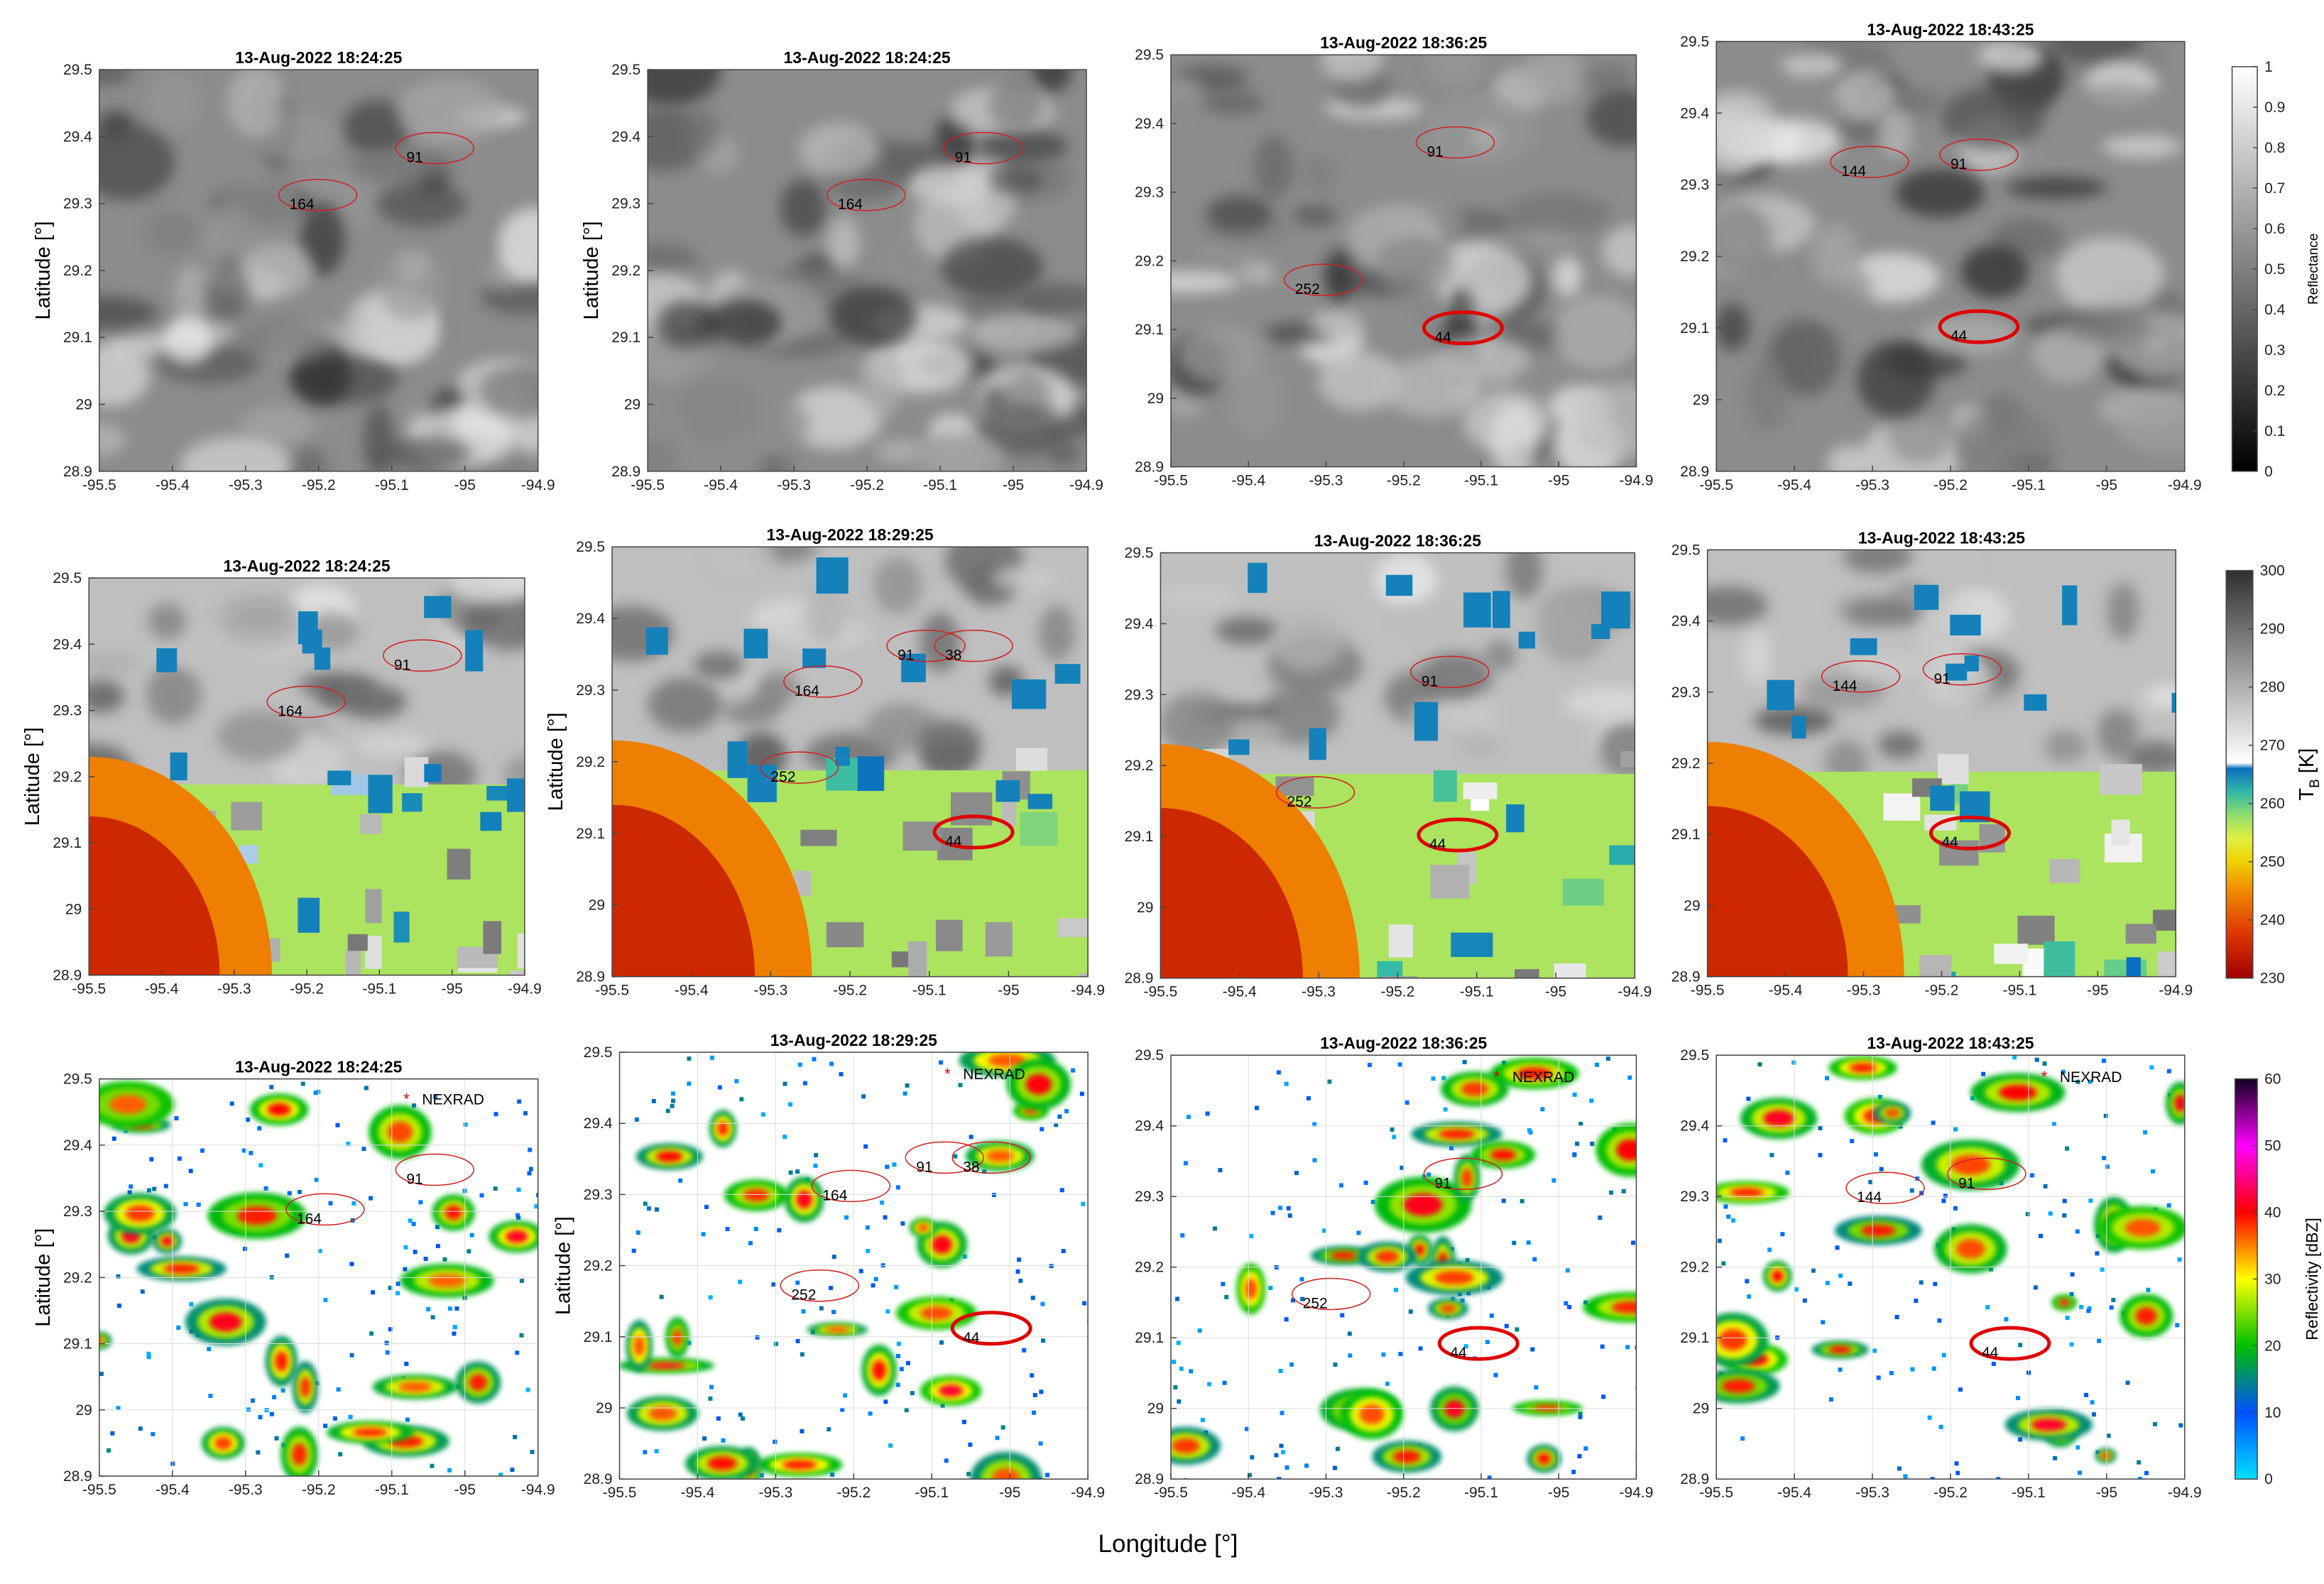 This screenshot has width=2324, height=1584. I want to click on y-axis-label: Latitude [°], so click(556, 761).